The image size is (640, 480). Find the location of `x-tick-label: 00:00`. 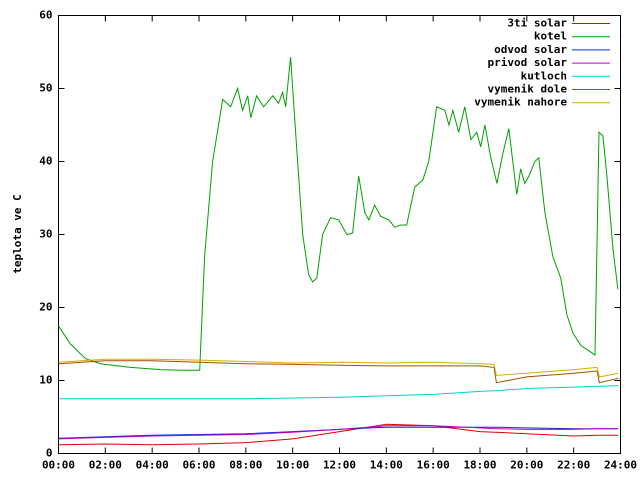

x-tick-label: 00:00 is located at coordinates (58, 465).